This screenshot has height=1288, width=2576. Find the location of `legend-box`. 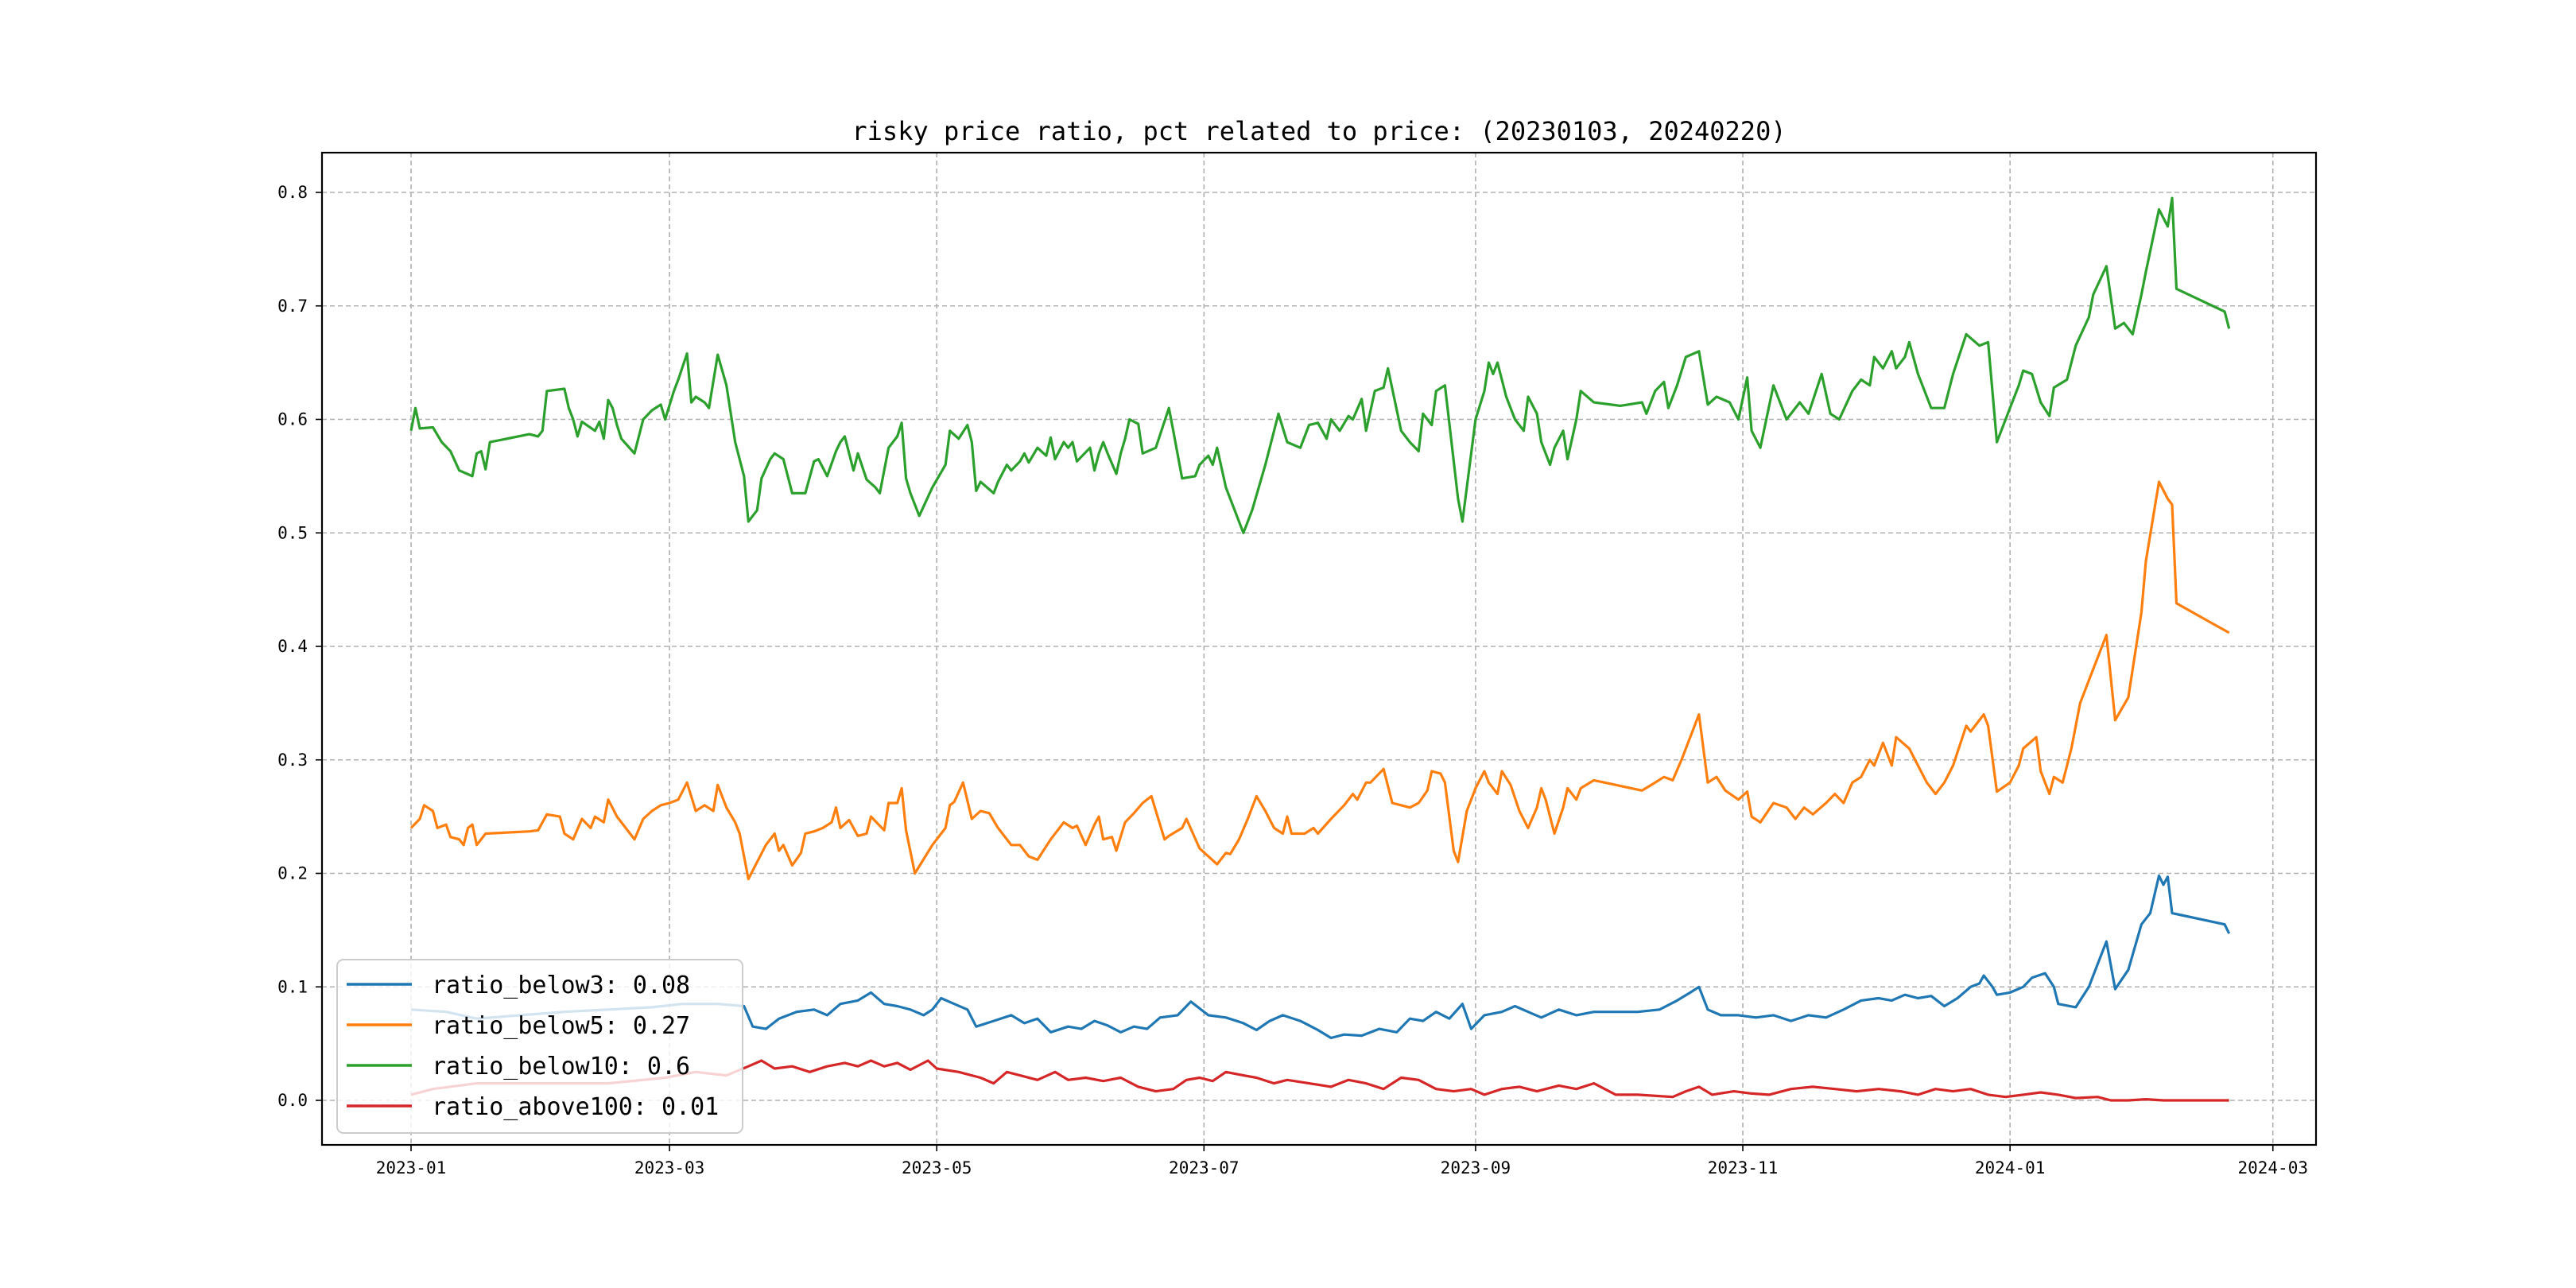

legend-box is located at coordinates (540, 1046).